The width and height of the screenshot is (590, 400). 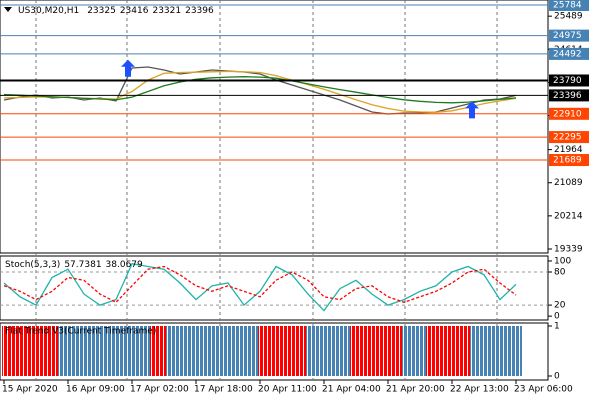 What do you see at coordinates (568, 183) in the screenshot?
I see `y-tick-label: 21089` at bounding box center [568, 183].